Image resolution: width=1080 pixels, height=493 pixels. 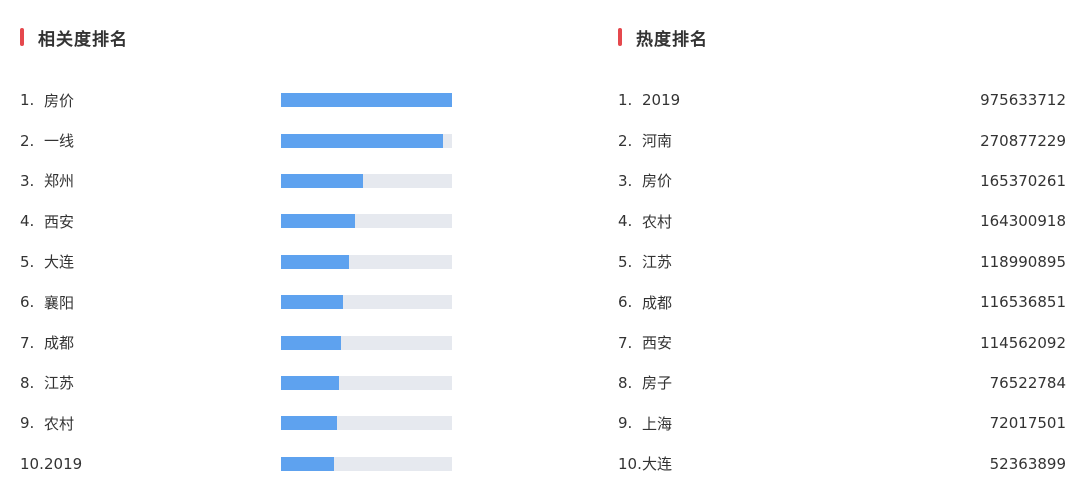 I want to click on heat-value: 270877229, so click(x=1023, y=140).